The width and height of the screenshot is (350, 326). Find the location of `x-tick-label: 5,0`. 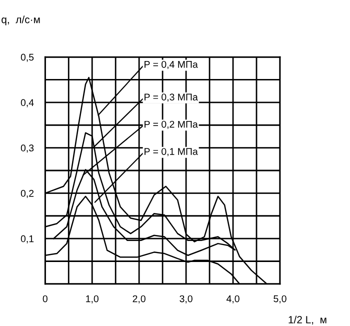

x-tick-label: 5,0 is located at coordinates (280, 299).